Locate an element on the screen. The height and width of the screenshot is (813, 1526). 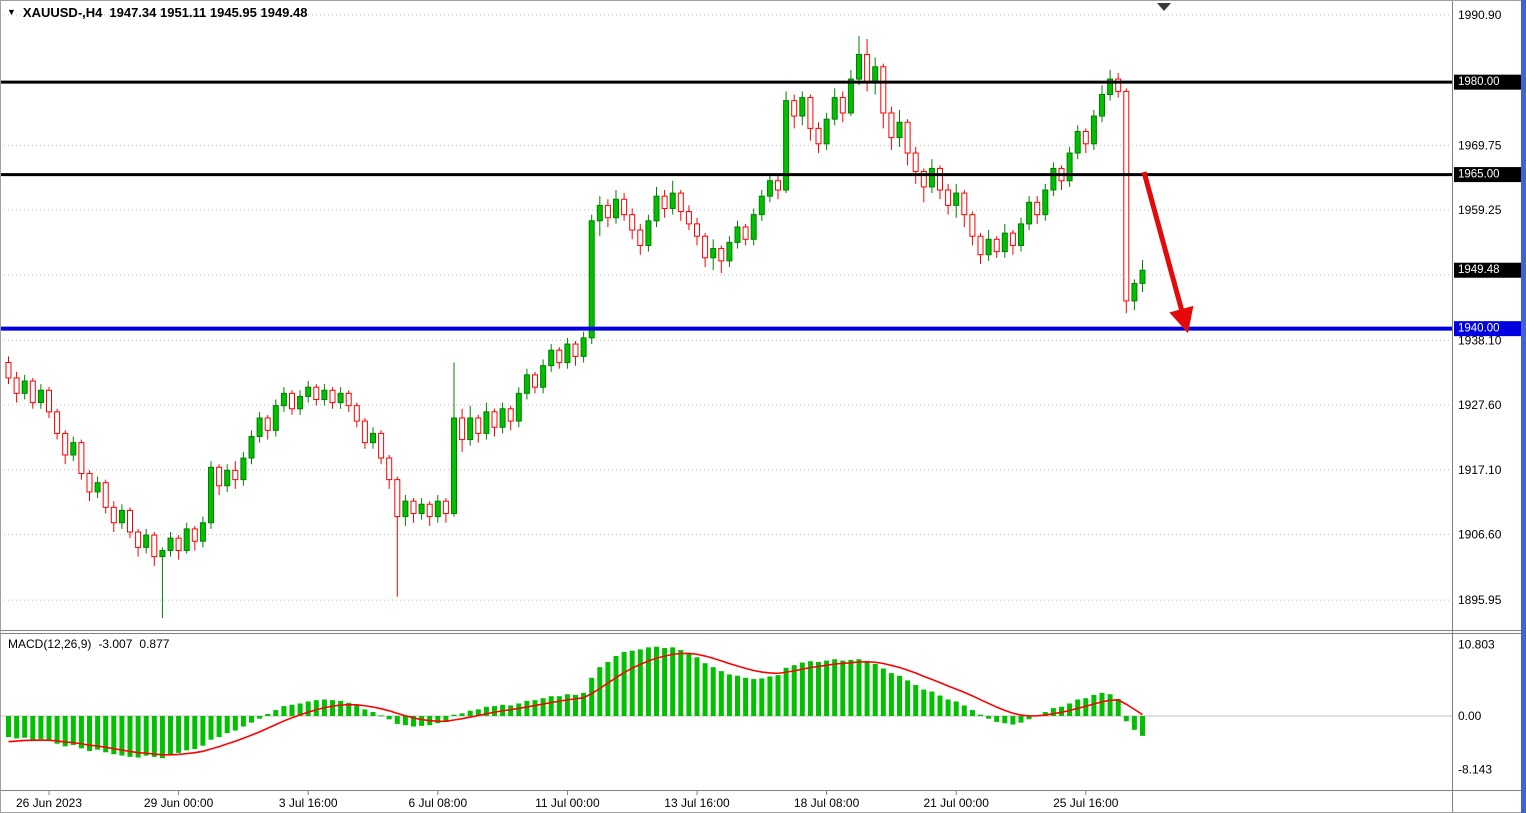
time-axis-label: 18 Jul 08:00 is located at coordinates (827, 803).